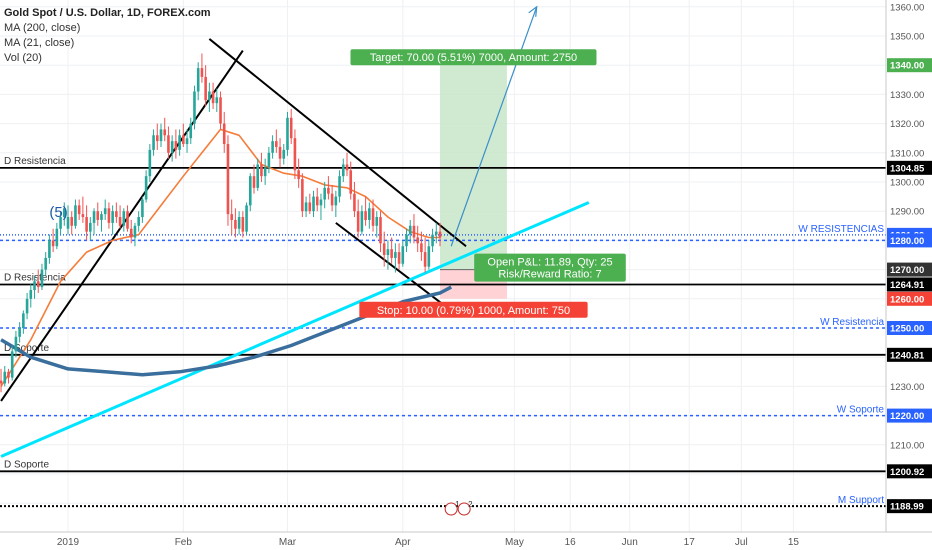  What do you see at coordinates (337, 143) in the screenshot?
I see `trendline-down-resistance` at bounding box center [337, 143].